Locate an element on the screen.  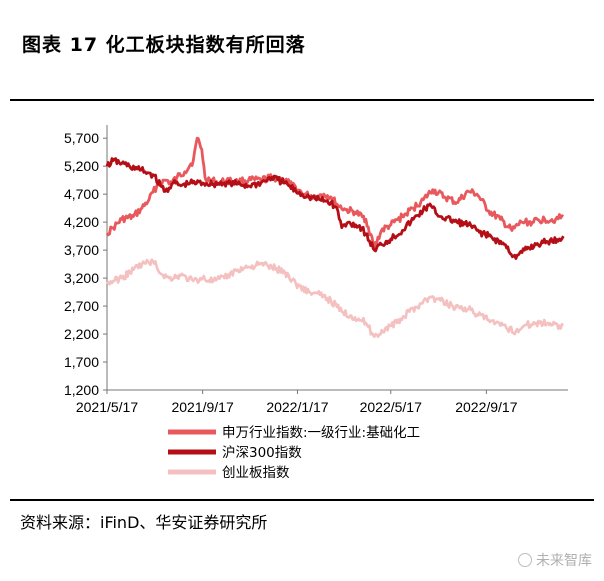
watermark: 未来智库 is located at coordinates (555, 560).